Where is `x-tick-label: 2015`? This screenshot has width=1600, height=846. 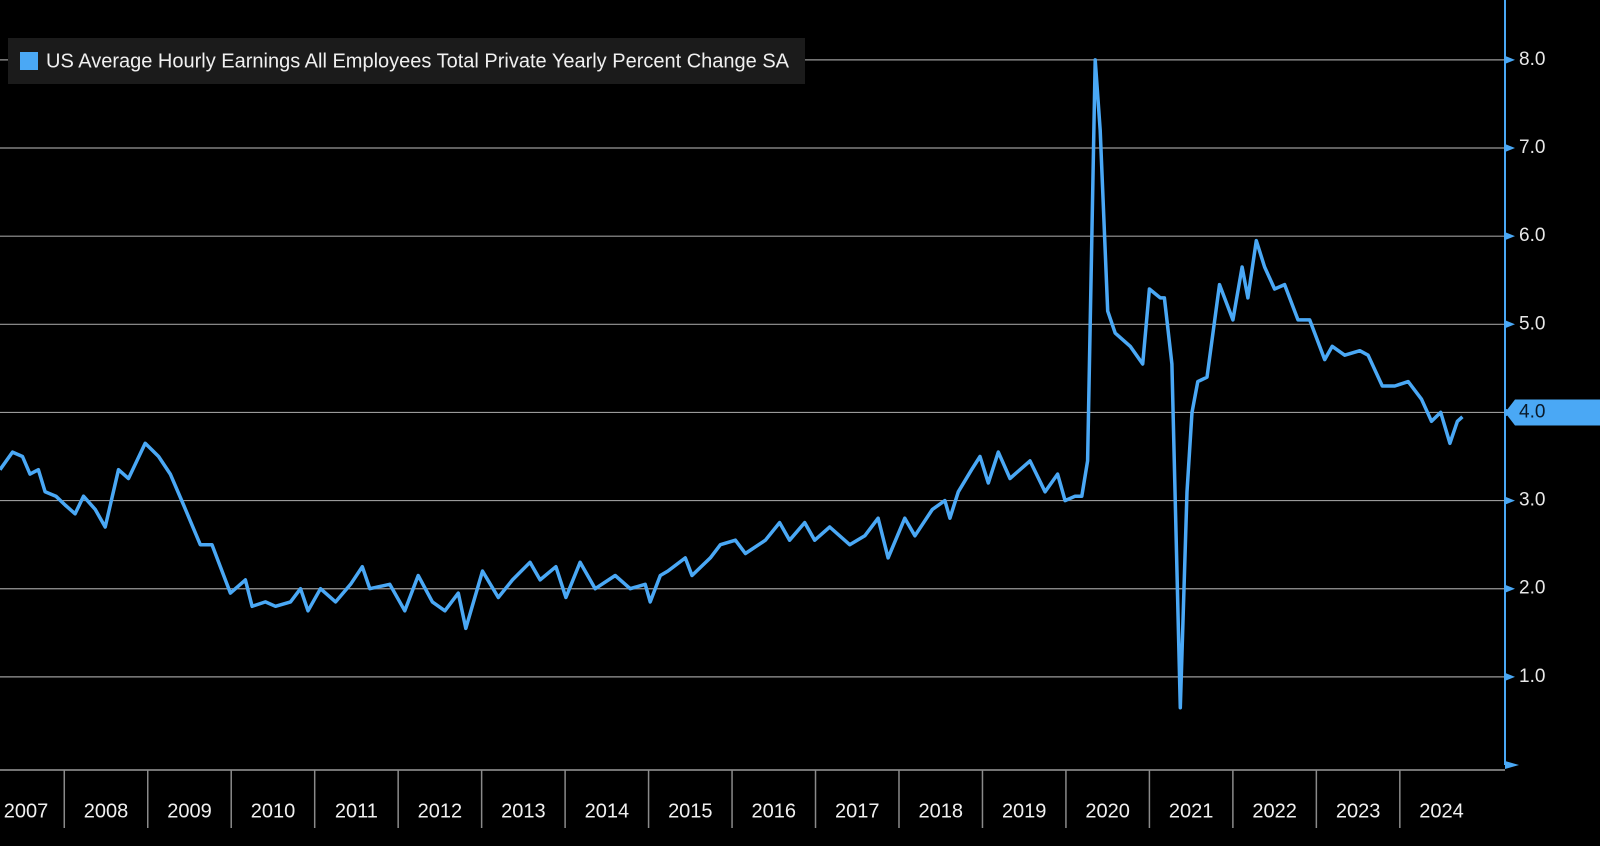 x-tick-label: 2015 is located at coordinates (690, 811).